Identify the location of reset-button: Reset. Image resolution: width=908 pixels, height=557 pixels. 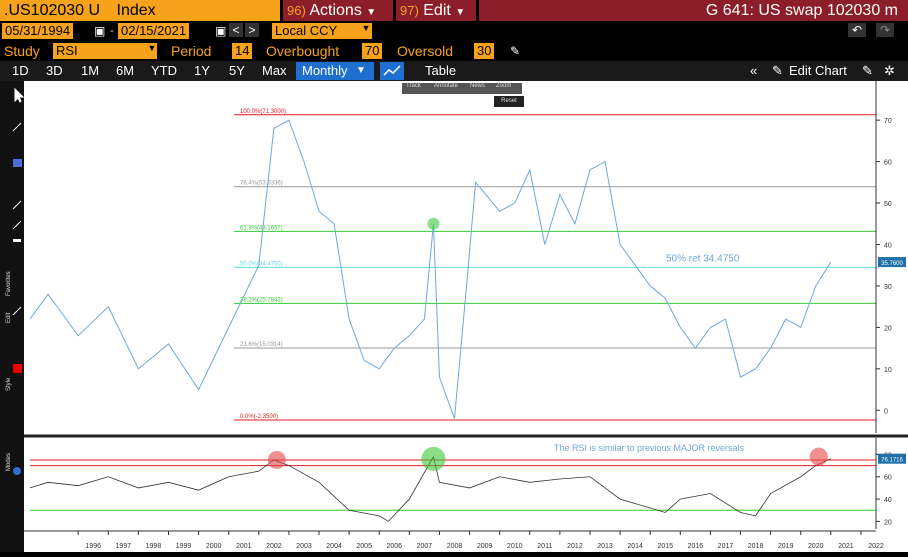
(509, 101).